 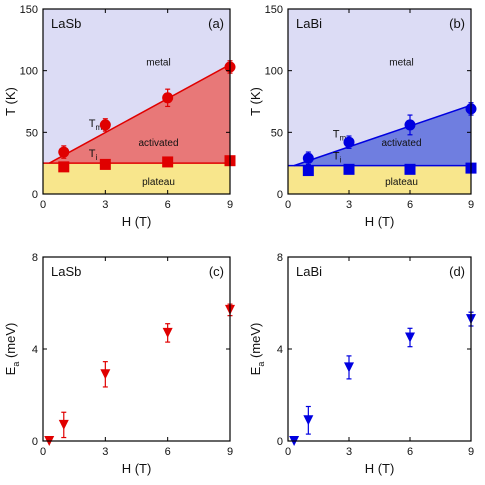 I want to click on region-plateau, so click(x=136, y=178).